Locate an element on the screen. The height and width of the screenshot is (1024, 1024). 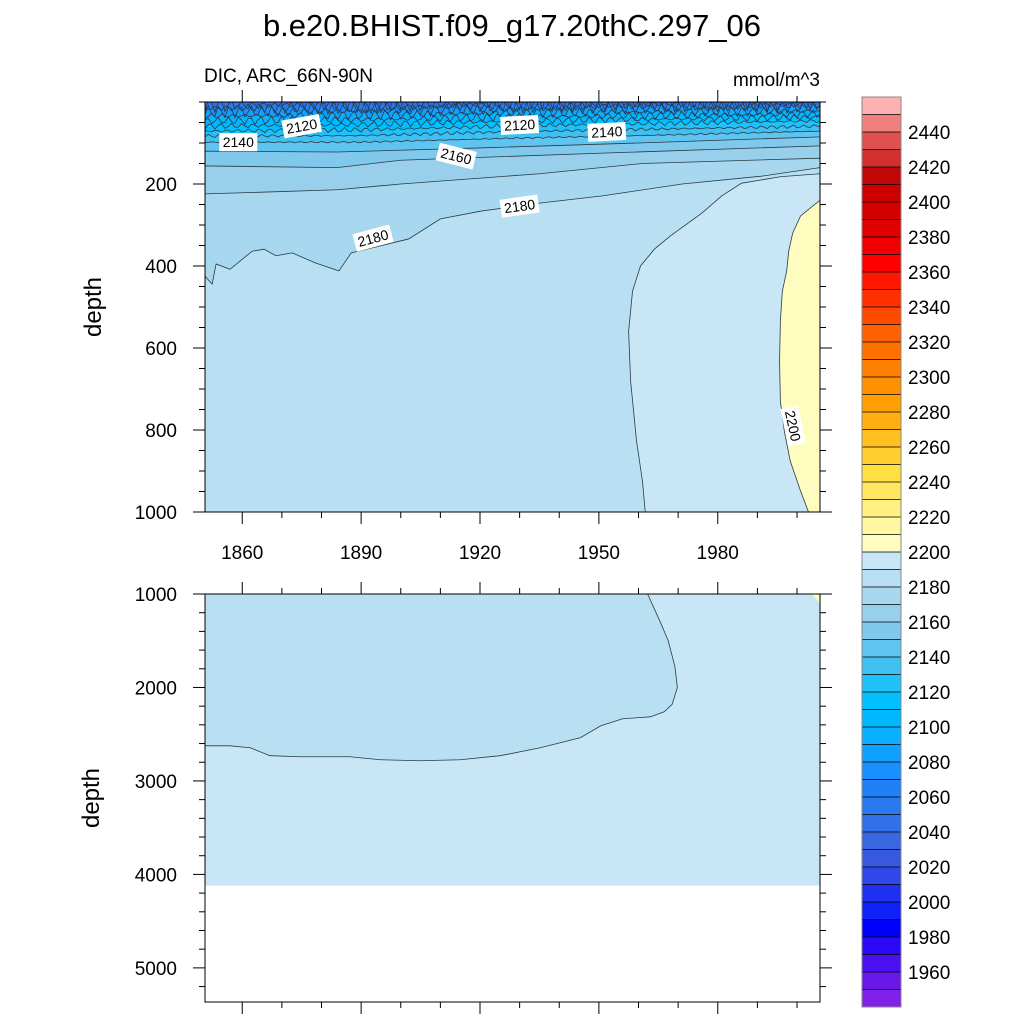
contour-label-text: 2200 is located at coordinates (793, 426).